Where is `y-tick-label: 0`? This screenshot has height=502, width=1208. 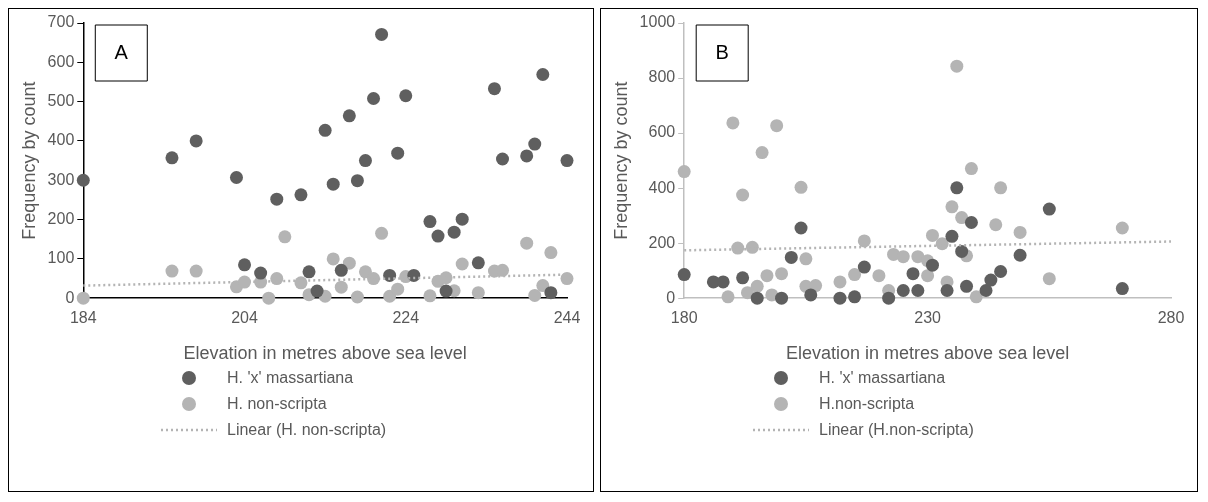
y-tick-label: 0 is located at coordinates (671, 297).